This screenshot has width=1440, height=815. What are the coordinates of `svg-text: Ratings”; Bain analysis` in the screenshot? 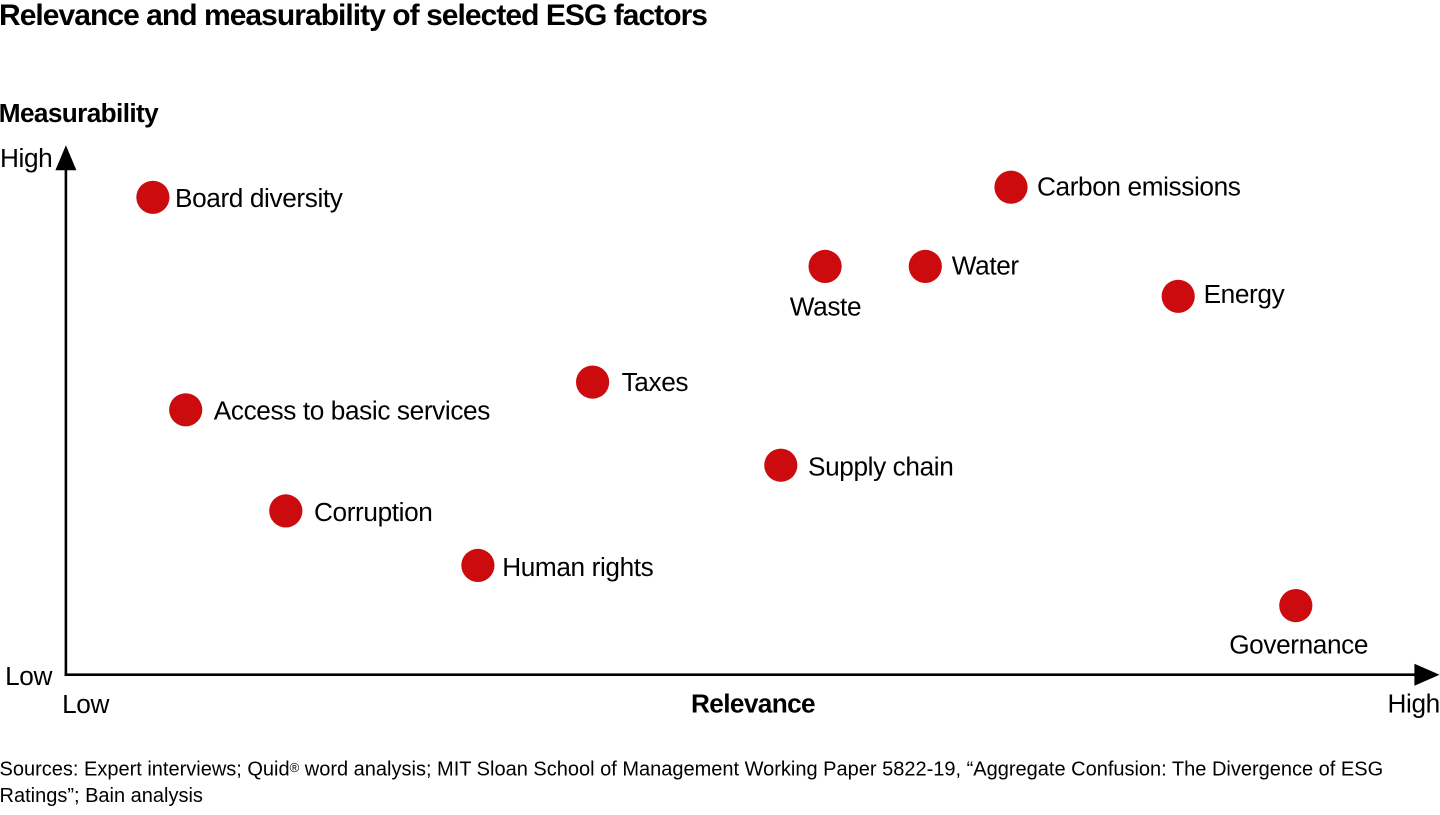 It's located at (101, 796).